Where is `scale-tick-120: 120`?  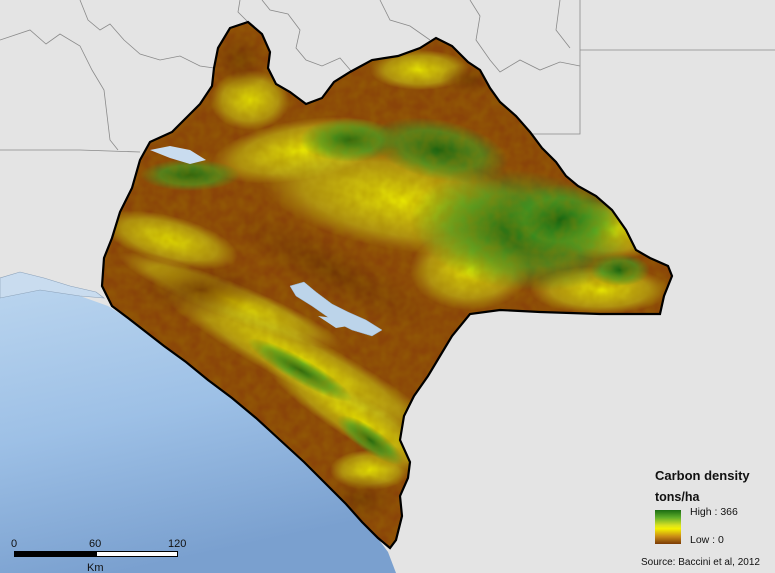 scale-tick-120: 120 is located at coordinates (177, 544).